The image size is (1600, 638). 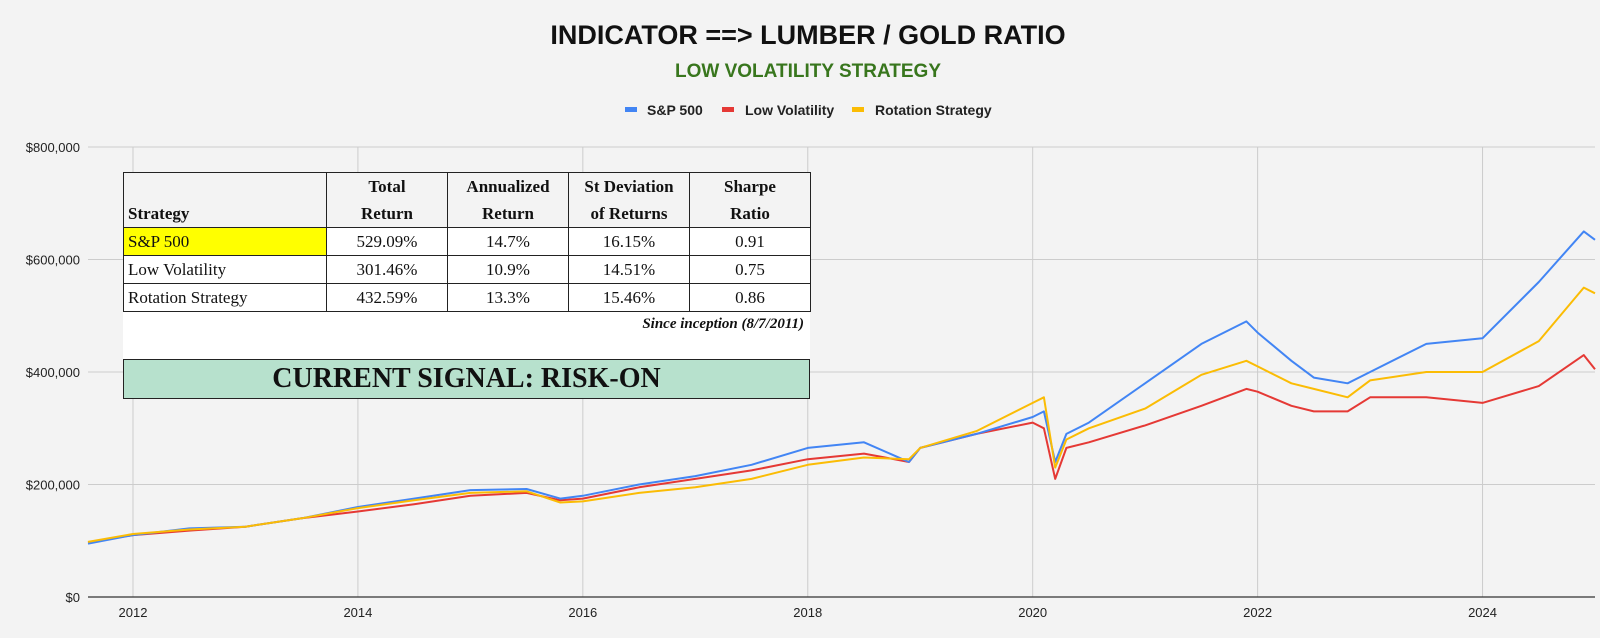 What do you see at coordinates (225, 241) in the screenshot?
I see `strategy-name: S&P 500` at bounding box center [225, 241].